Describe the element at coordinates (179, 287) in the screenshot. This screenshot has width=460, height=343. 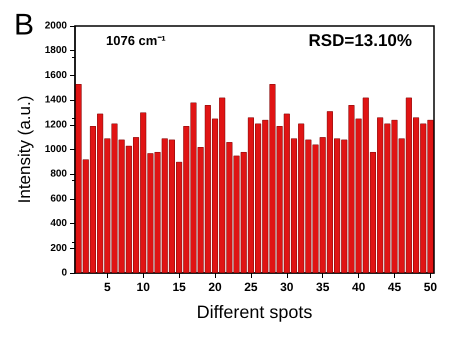
I see `x-tick-label: 15` at that location.